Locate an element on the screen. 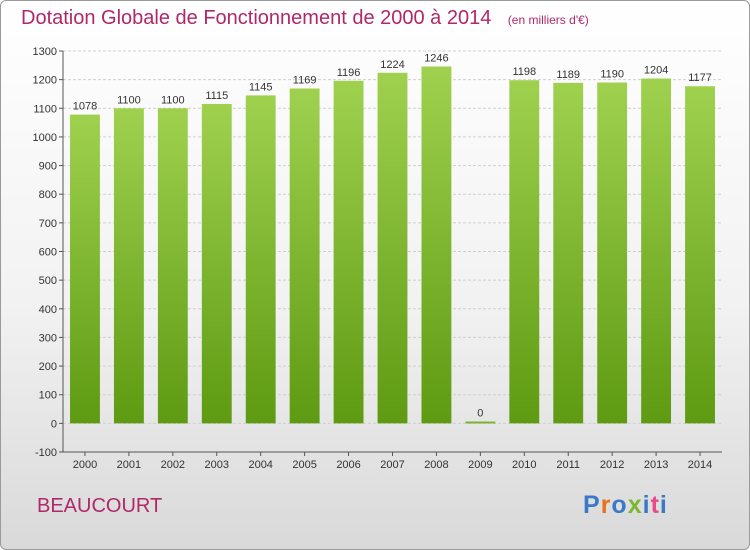  x-tick-label-2014: 2014 is located at coordinates (700, 465).